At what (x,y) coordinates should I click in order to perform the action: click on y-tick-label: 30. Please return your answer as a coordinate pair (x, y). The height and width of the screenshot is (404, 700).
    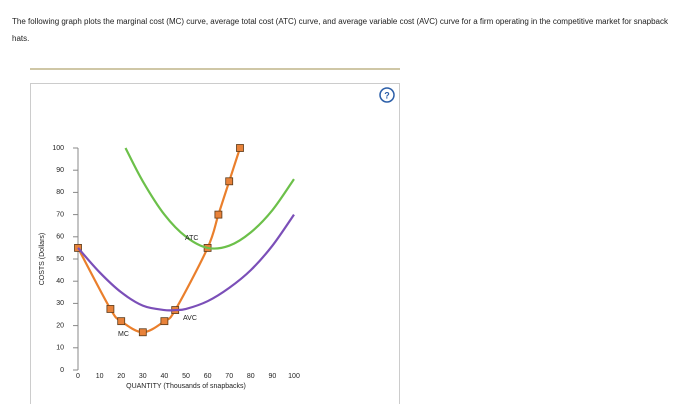
    Looking at the image, I should click on (60, 303).